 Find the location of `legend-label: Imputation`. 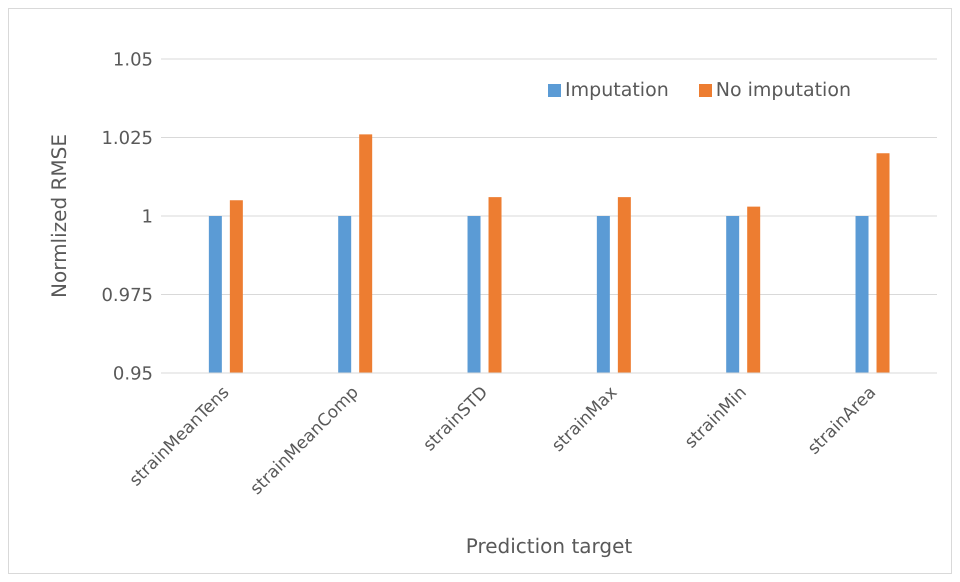

legend-label: Imputation is located at coordinates (617, 90).